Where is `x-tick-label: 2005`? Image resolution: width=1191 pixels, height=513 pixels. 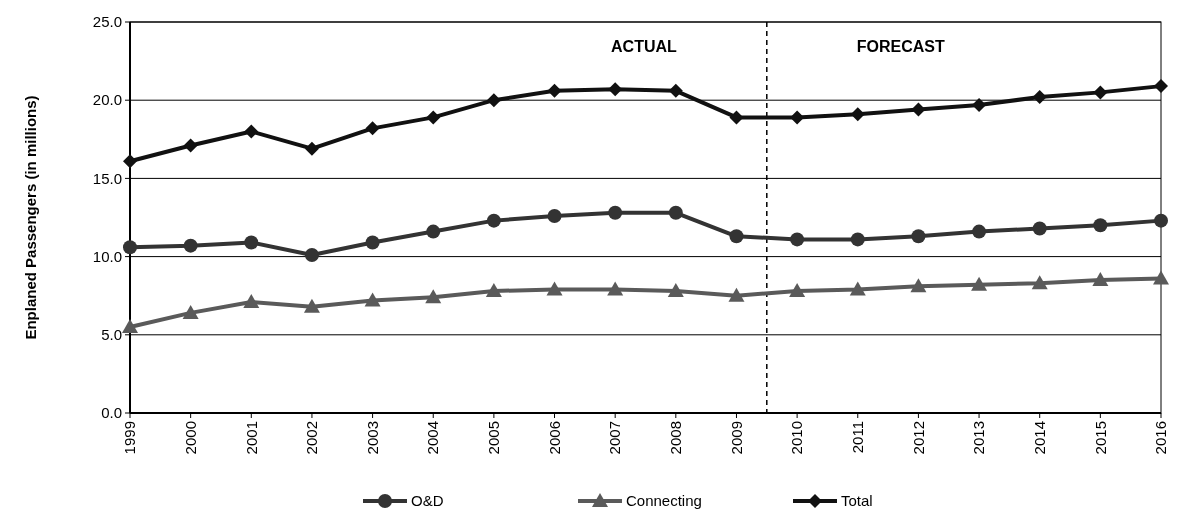 x-tick-label: 2005 is located at coordinates (494, 438).